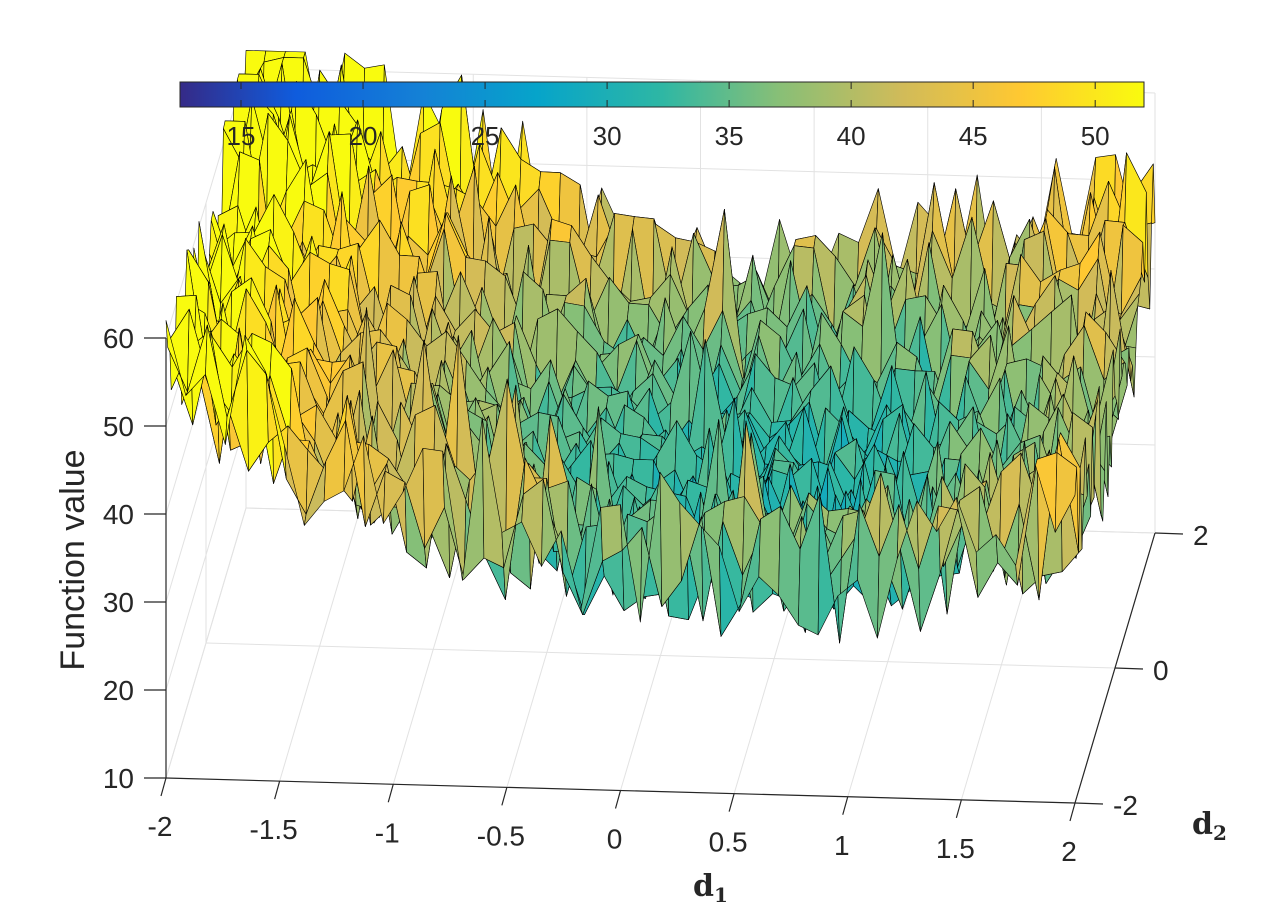  Describe the element at coordinates (851, 136) in the screenshot. I see `colorbar-tick-label: 40` at that location.